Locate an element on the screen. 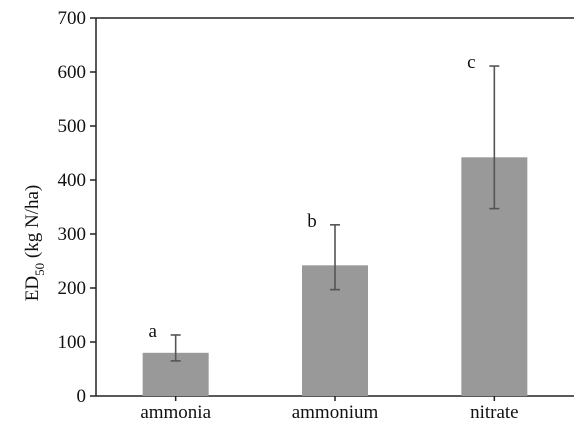 This screenshot has width=581, height=423. y-axis-title-text: ED50 (kg N/ha) is located at coordinates (34, 243).